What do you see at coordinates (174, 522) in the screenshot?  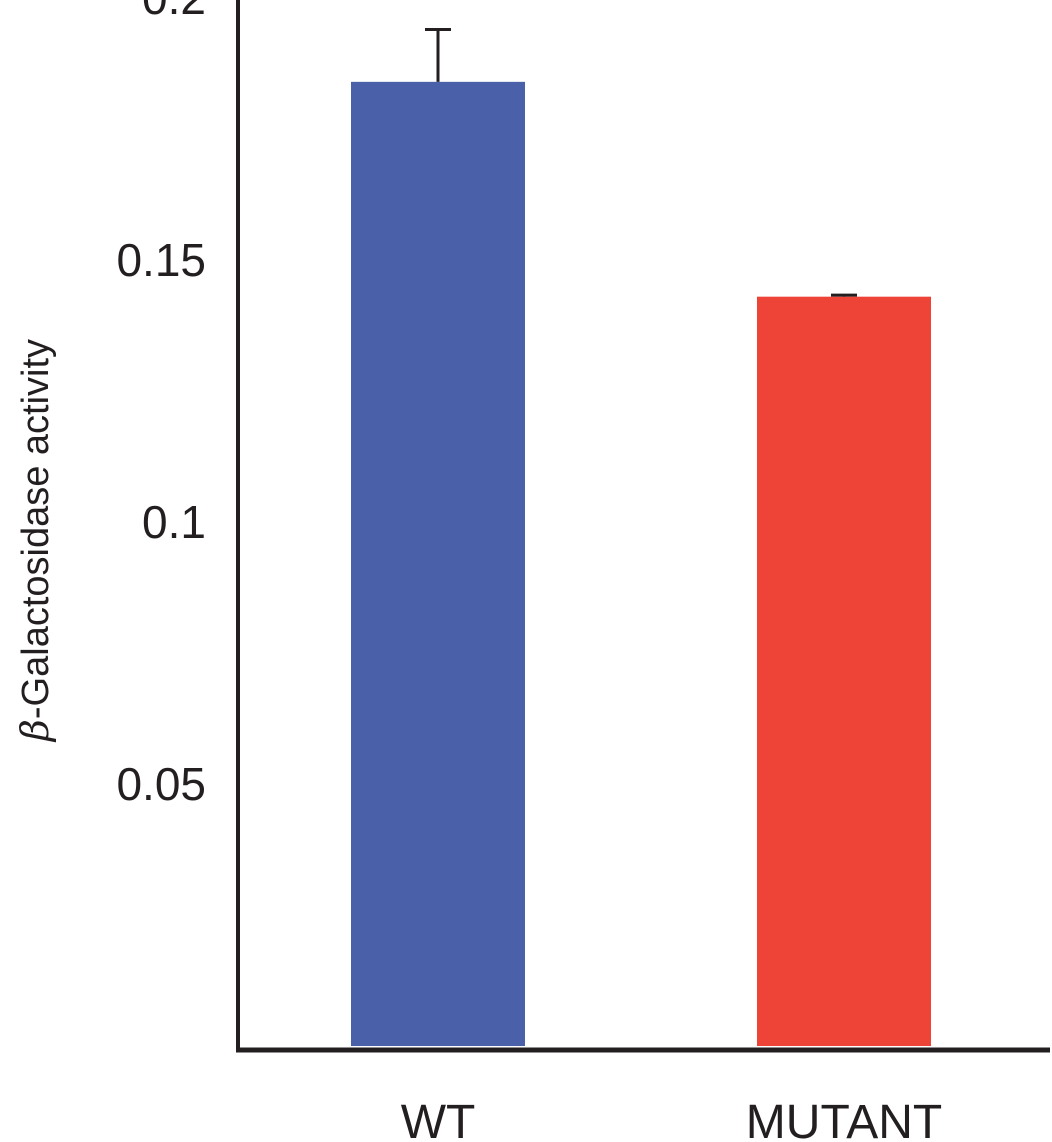 I see `y-tick-label: 0.1` at bounding box center [174, 522].